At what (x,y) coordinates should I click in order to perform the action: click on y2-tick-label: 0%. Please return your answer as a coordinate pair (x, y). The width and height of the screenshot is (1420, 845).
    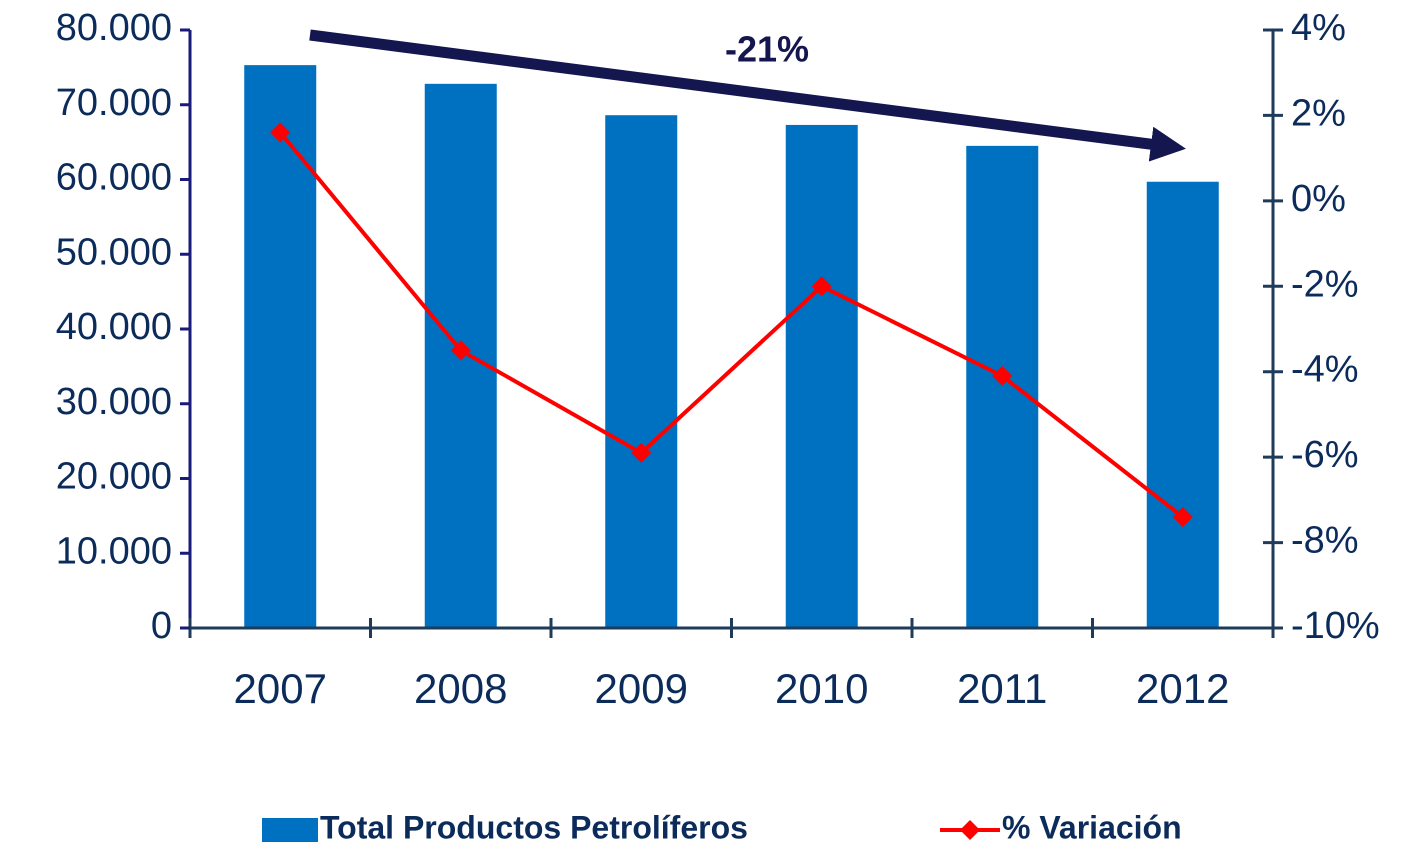
    Looking at the image, I should click on (1318, 199).